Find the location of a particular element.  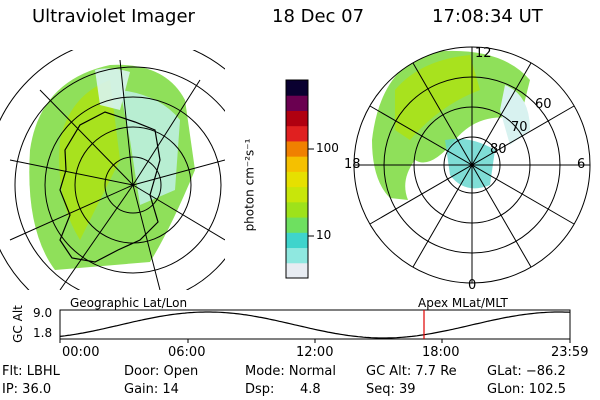

seq-label: Seq: 39 is located at coordinates (391, 389).